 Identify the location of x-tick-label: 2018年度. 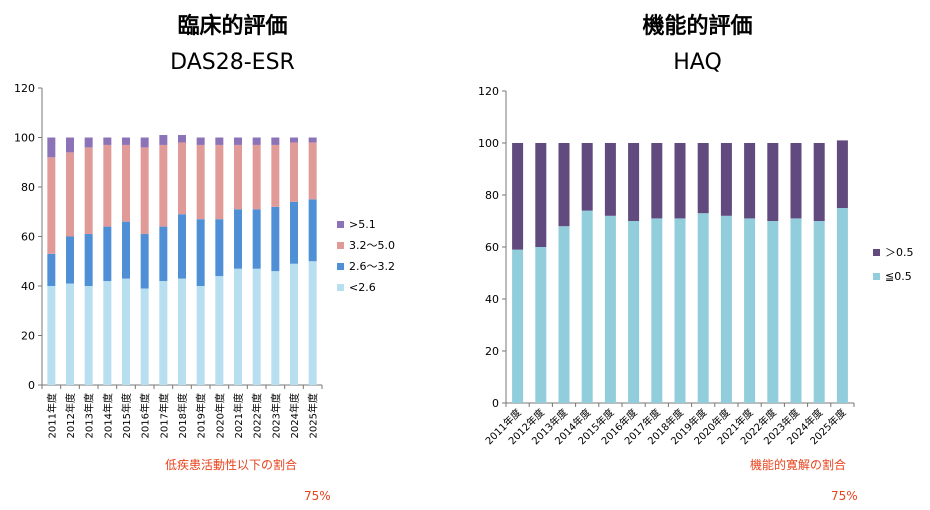
(182, 415).